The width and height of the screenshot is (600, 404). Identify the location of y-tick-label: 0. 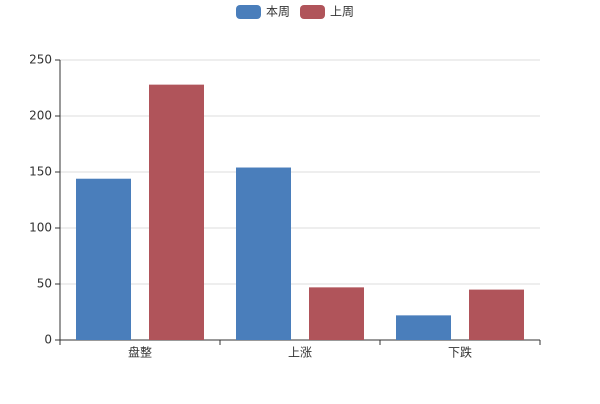
(48, 340).